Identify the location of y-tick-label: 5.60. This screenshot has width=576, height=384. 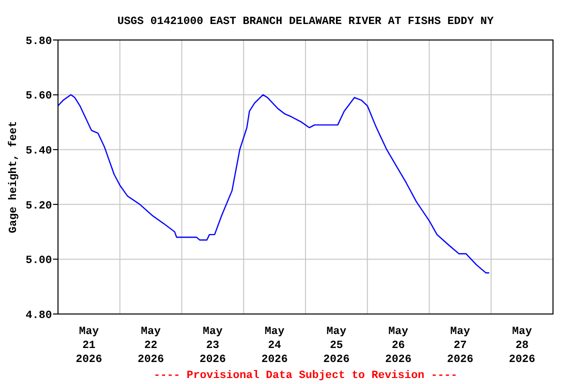
(39, 96).